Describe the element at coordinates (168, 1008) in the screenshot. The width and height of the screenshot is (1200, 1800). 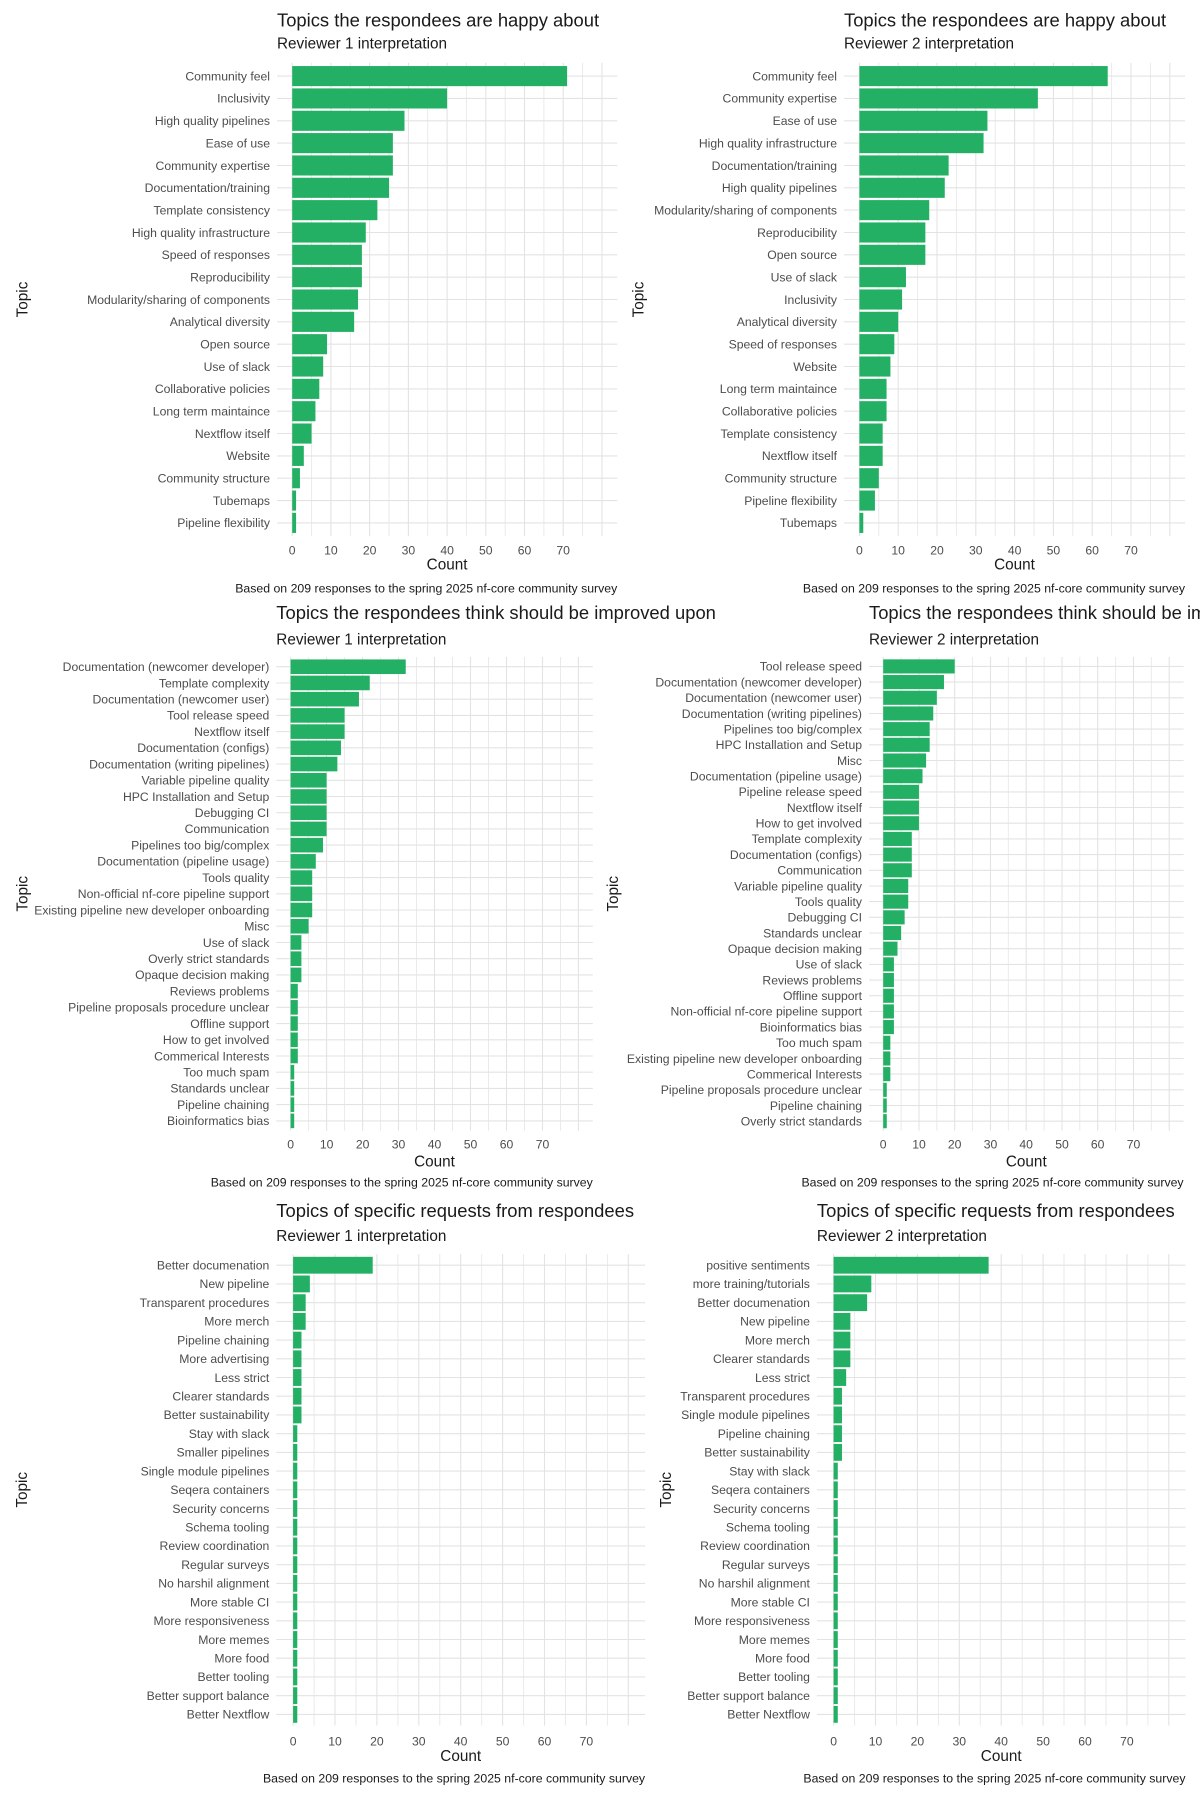
I see `svg-text:Pipeline proposals procedure u: Pipeline proposals procedure unclear` at that location.